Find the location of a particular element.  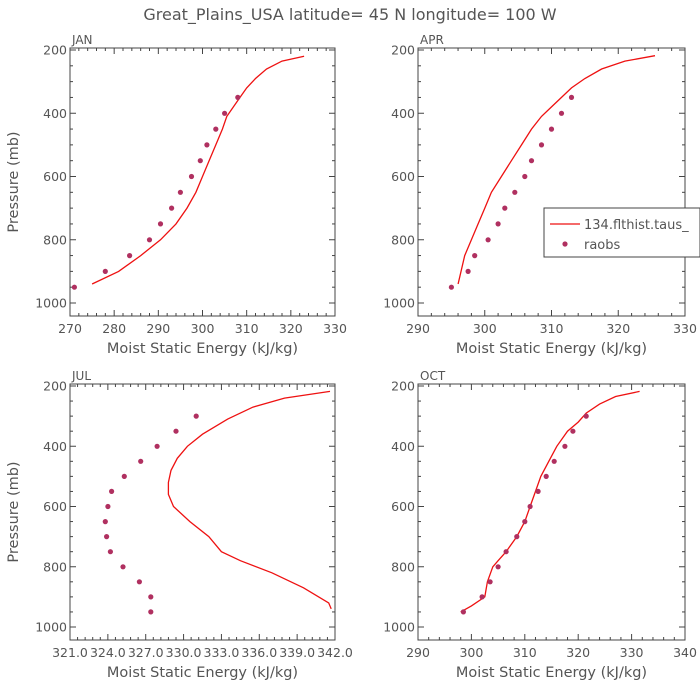

legend: 134.flthist.taus_ raobs is located at coordinates (621, 232).